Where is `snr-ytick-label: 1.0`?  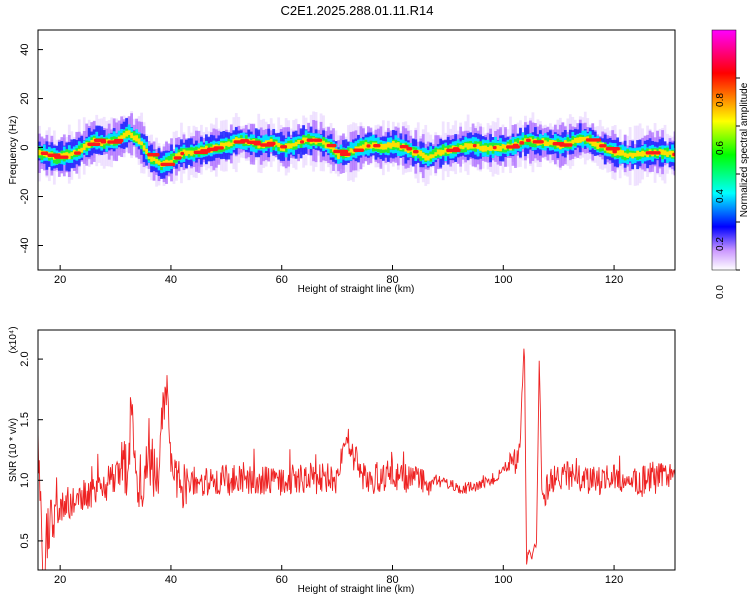
snr-ytick-label: 1.0 is located at coordinates (25, 480).